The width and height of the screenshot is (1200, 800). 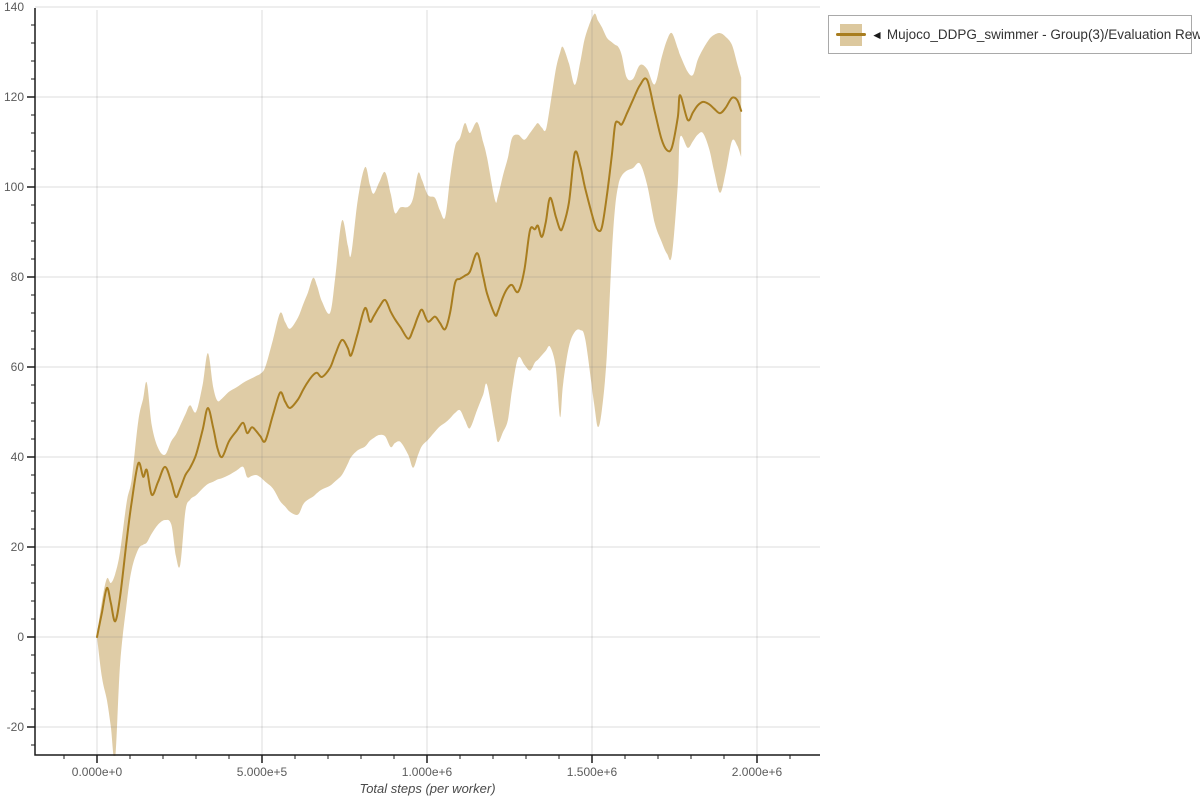 What do you see at coordinates (262, 772) in the screenshot?
I see `x-tick-label: 5.000e+5` at bounding box center [262, 772].